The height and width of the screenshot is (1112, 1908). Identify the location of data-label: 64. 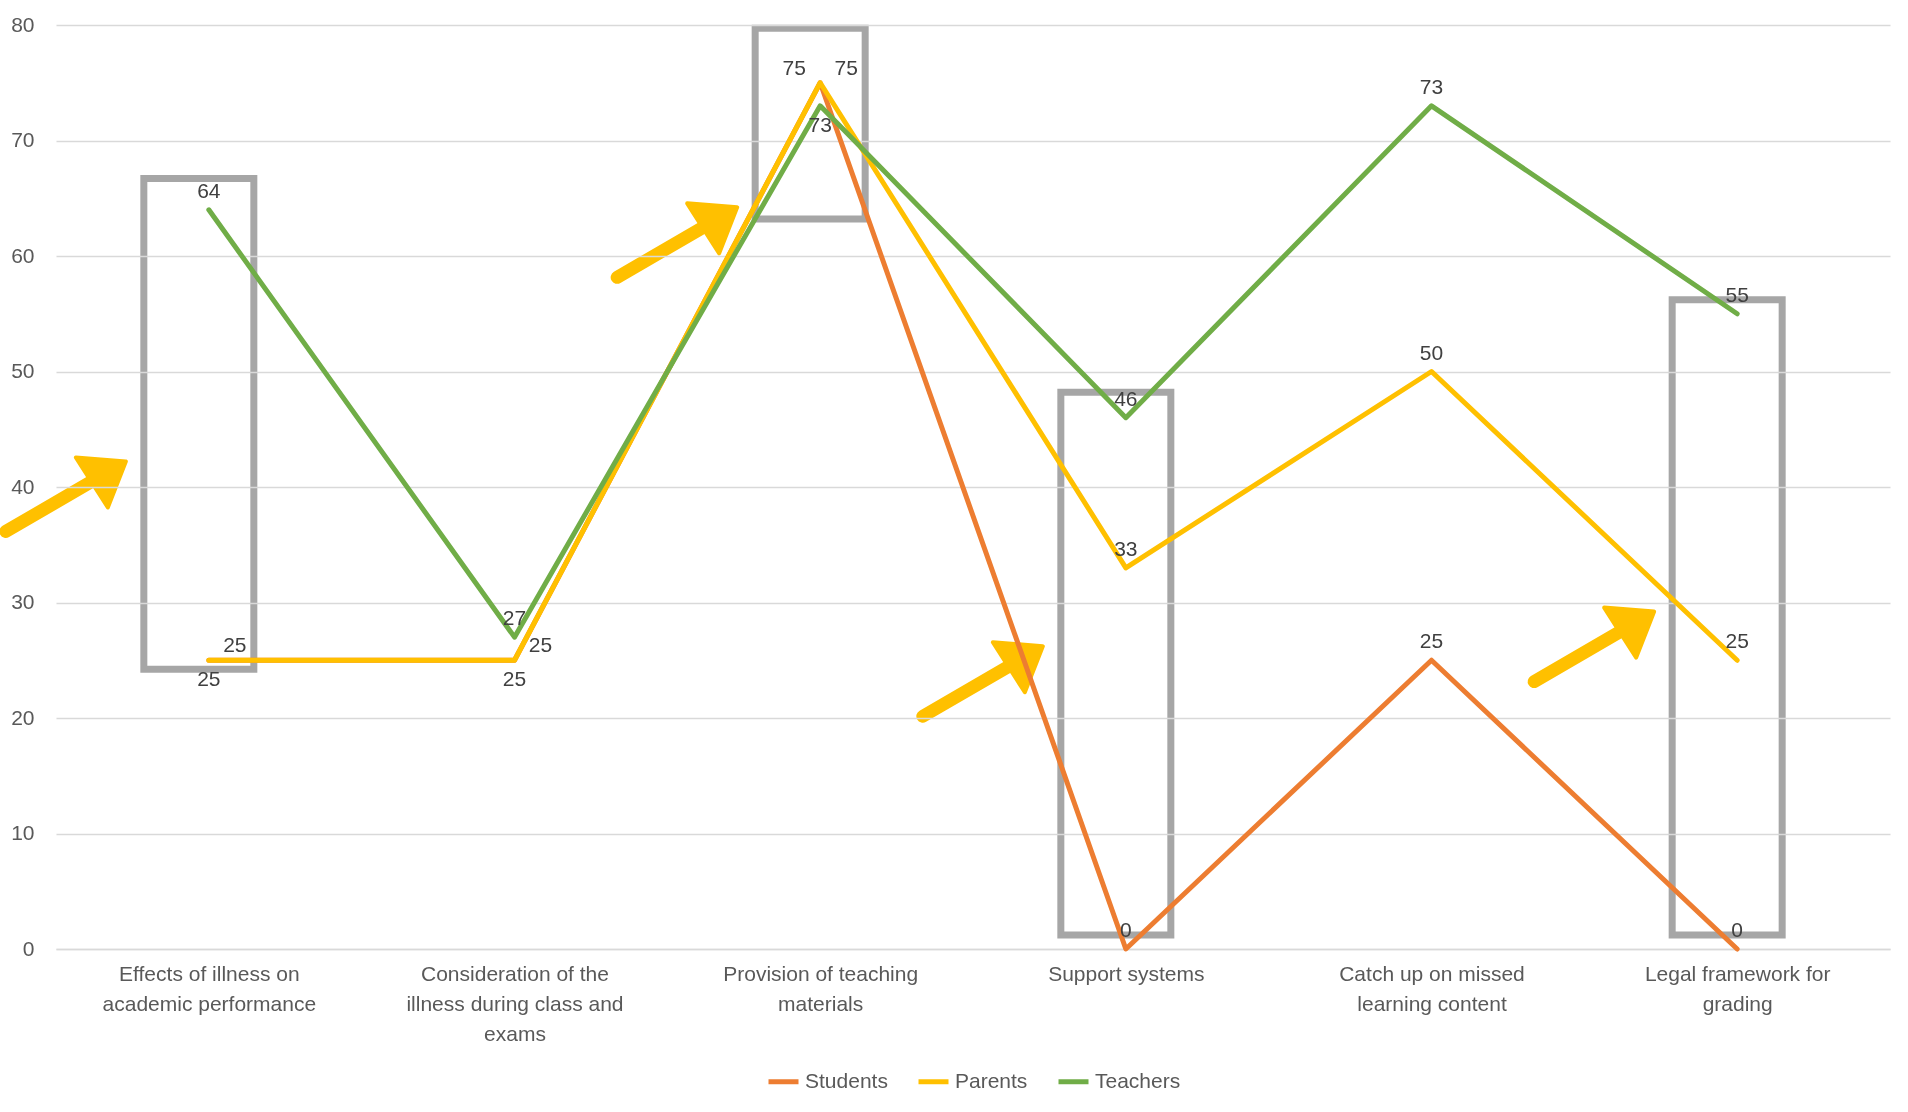
(209, 190).